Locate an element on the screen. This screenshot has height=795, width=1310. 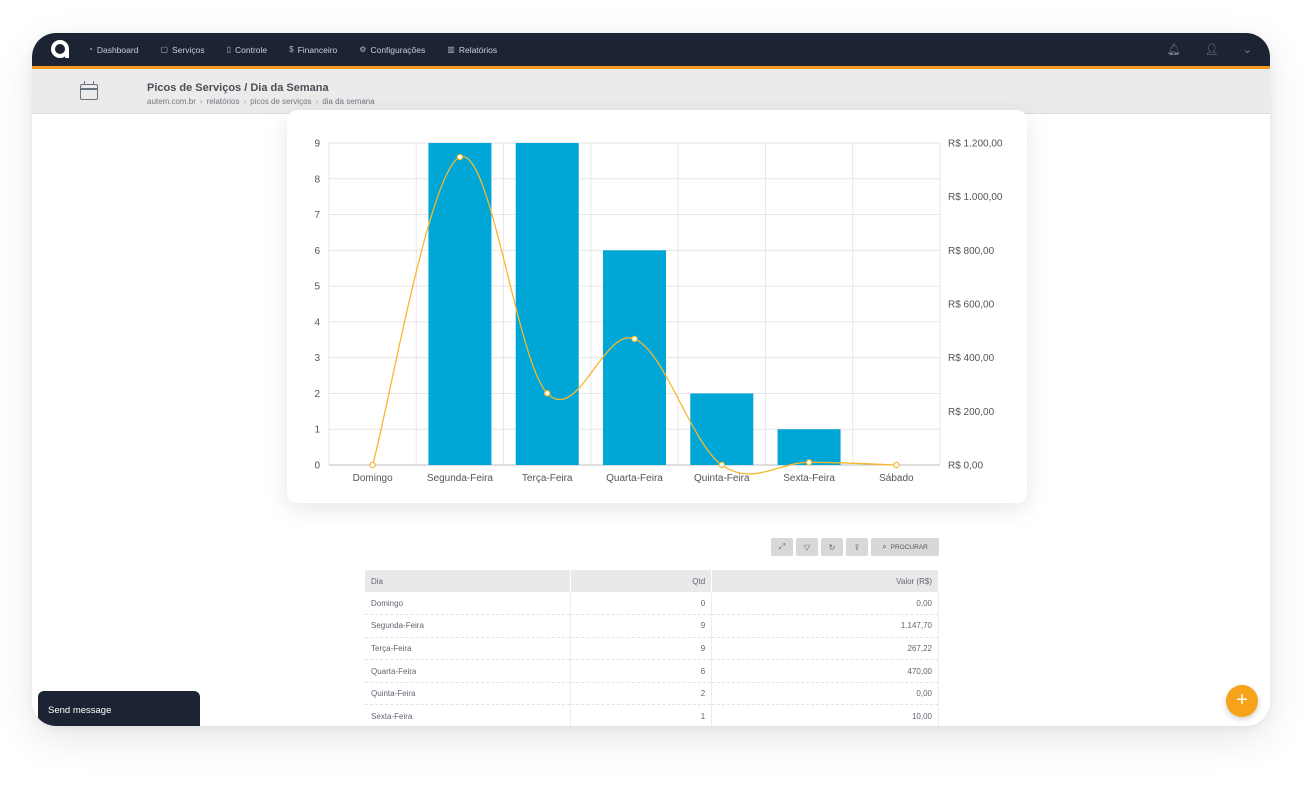
accent-stripe is located at coordinates (651, 67).